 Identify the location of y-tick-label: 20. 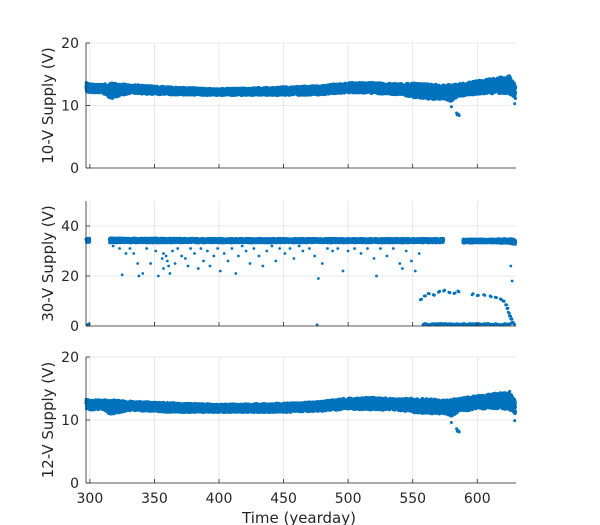
(70, 44).